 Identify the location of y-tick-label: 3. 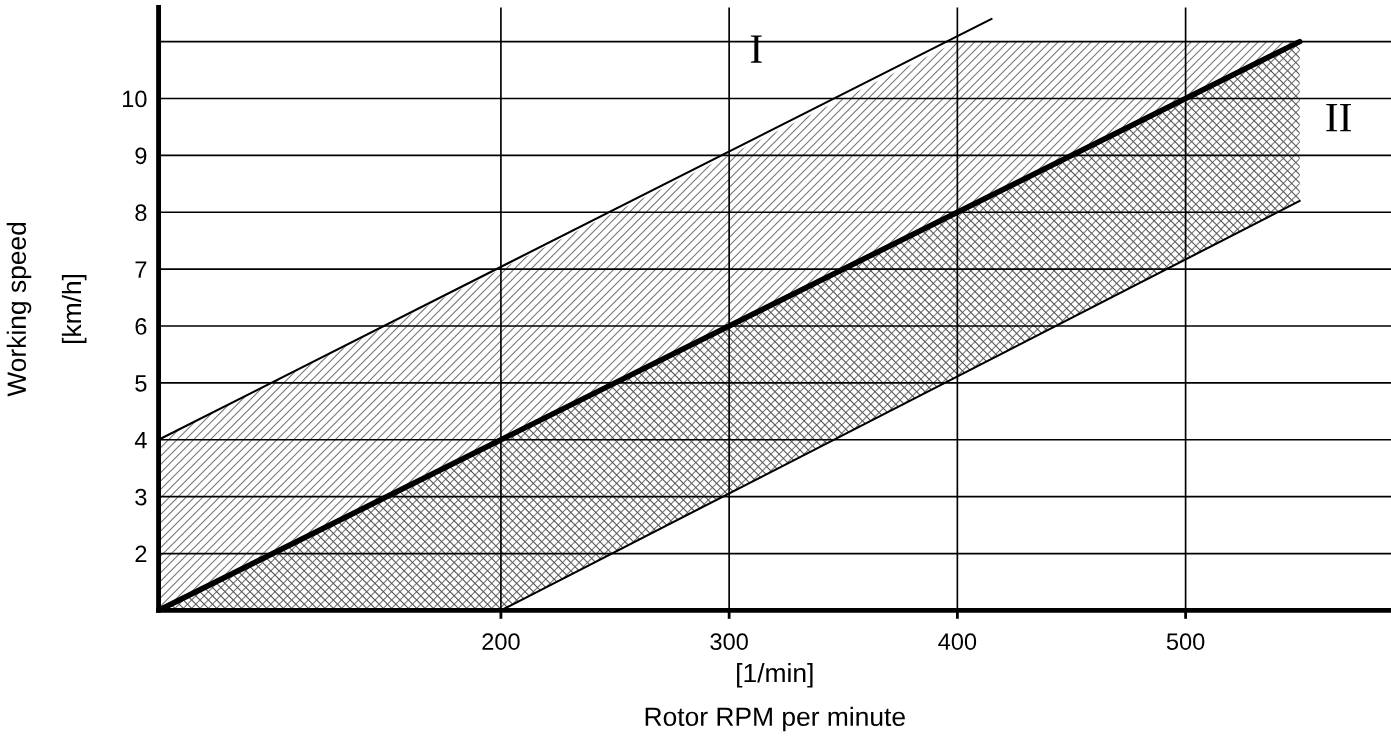
(141, 497).